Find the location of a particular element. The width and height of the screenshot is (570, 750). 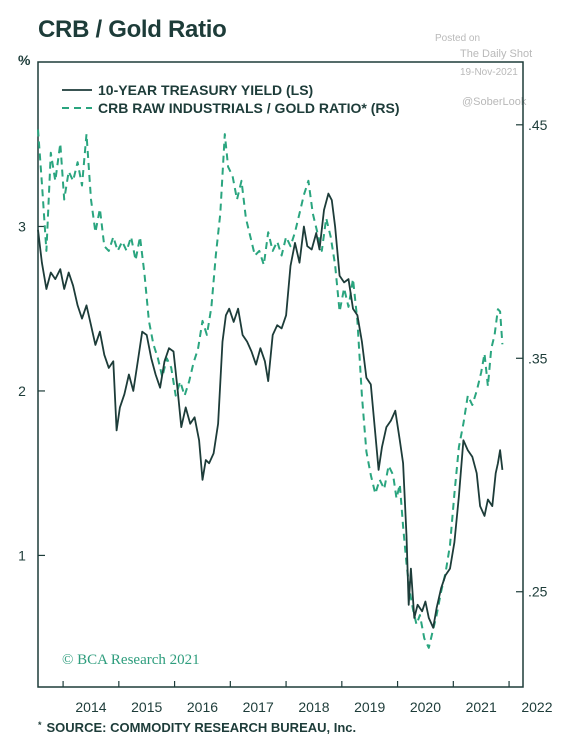

source-footnote: * SOURCE: COMMODITY RESEARCH BUREAU, Inc. is located at coordinates (197, 727).